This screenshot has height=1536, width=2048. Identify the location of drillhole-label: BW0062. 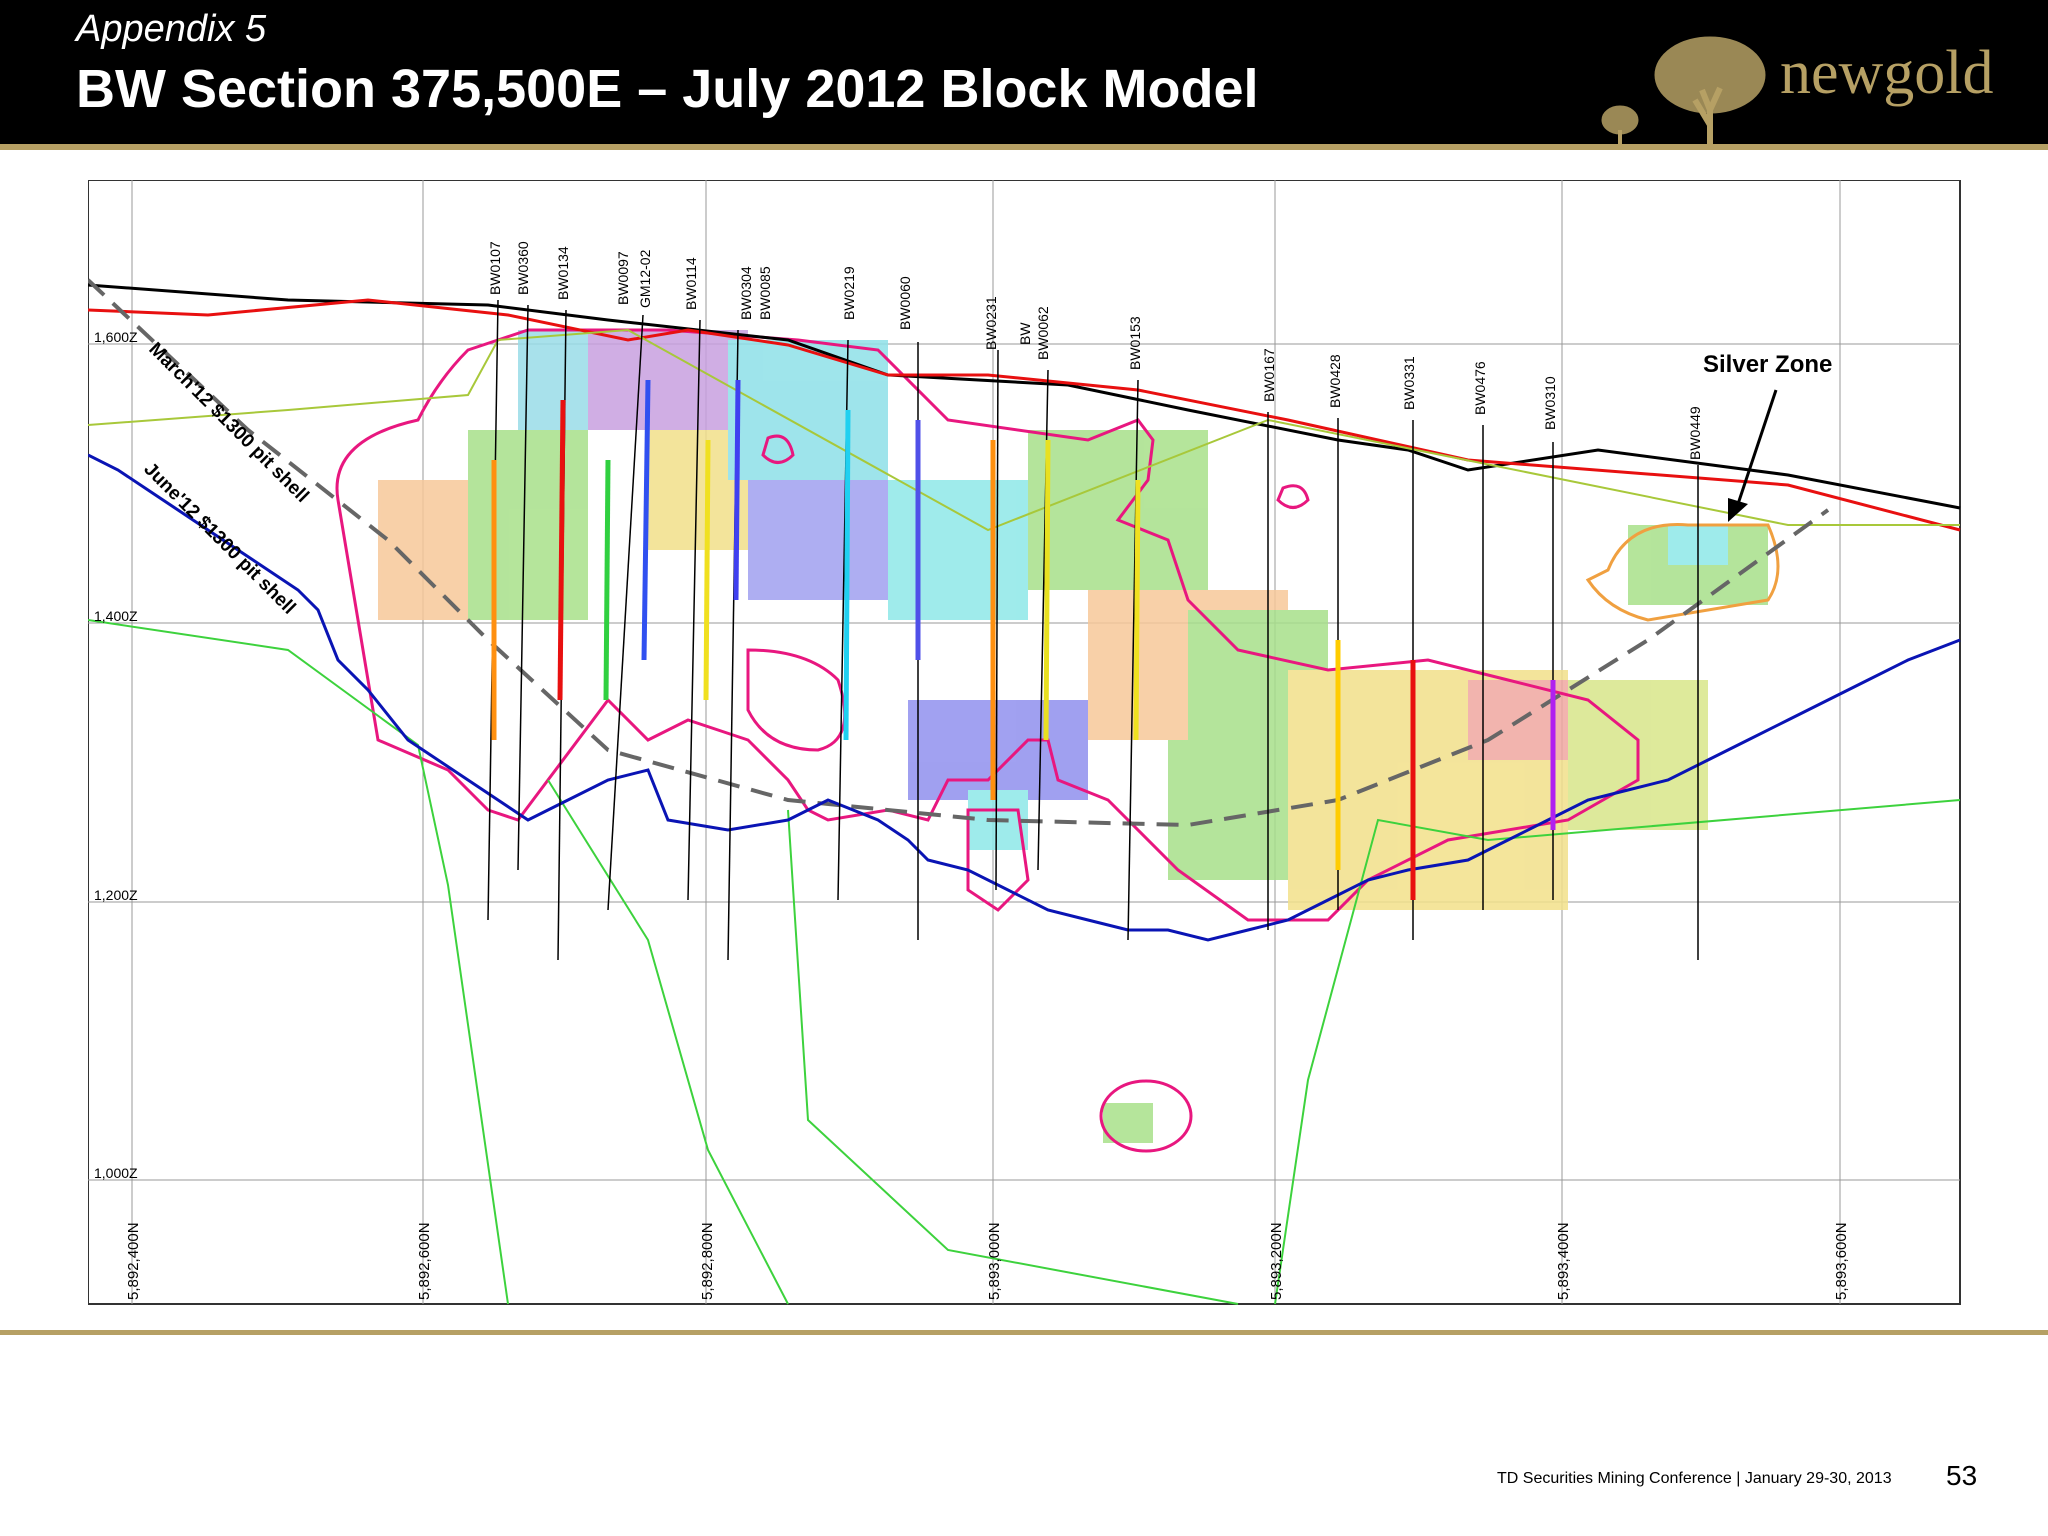
(1043, 333).